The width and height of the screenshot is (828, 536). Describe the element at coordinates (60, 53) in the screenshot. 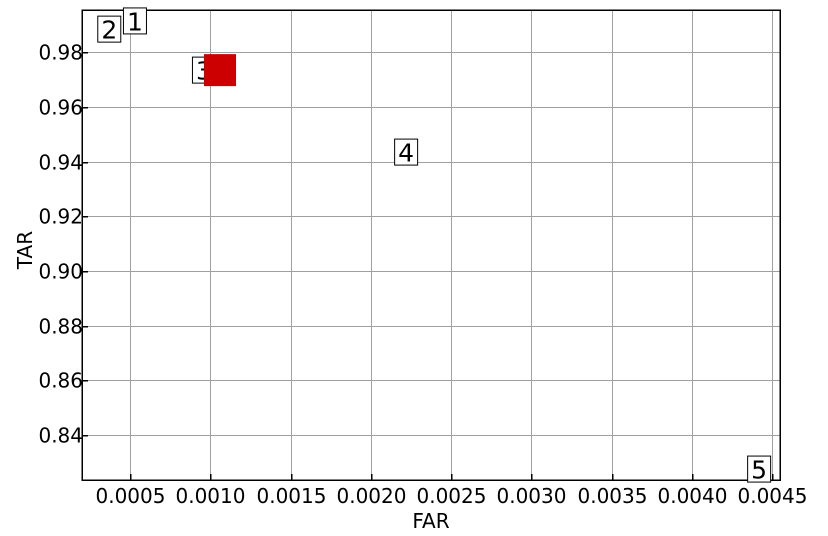

I see `y-tick-label: 0.98` at that location.